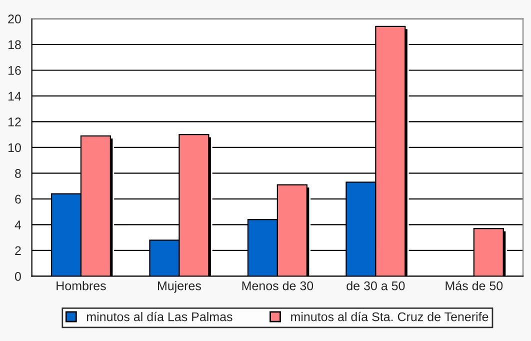  I want to click on x-tick-label: de 30 a 50, so click(375, 285).